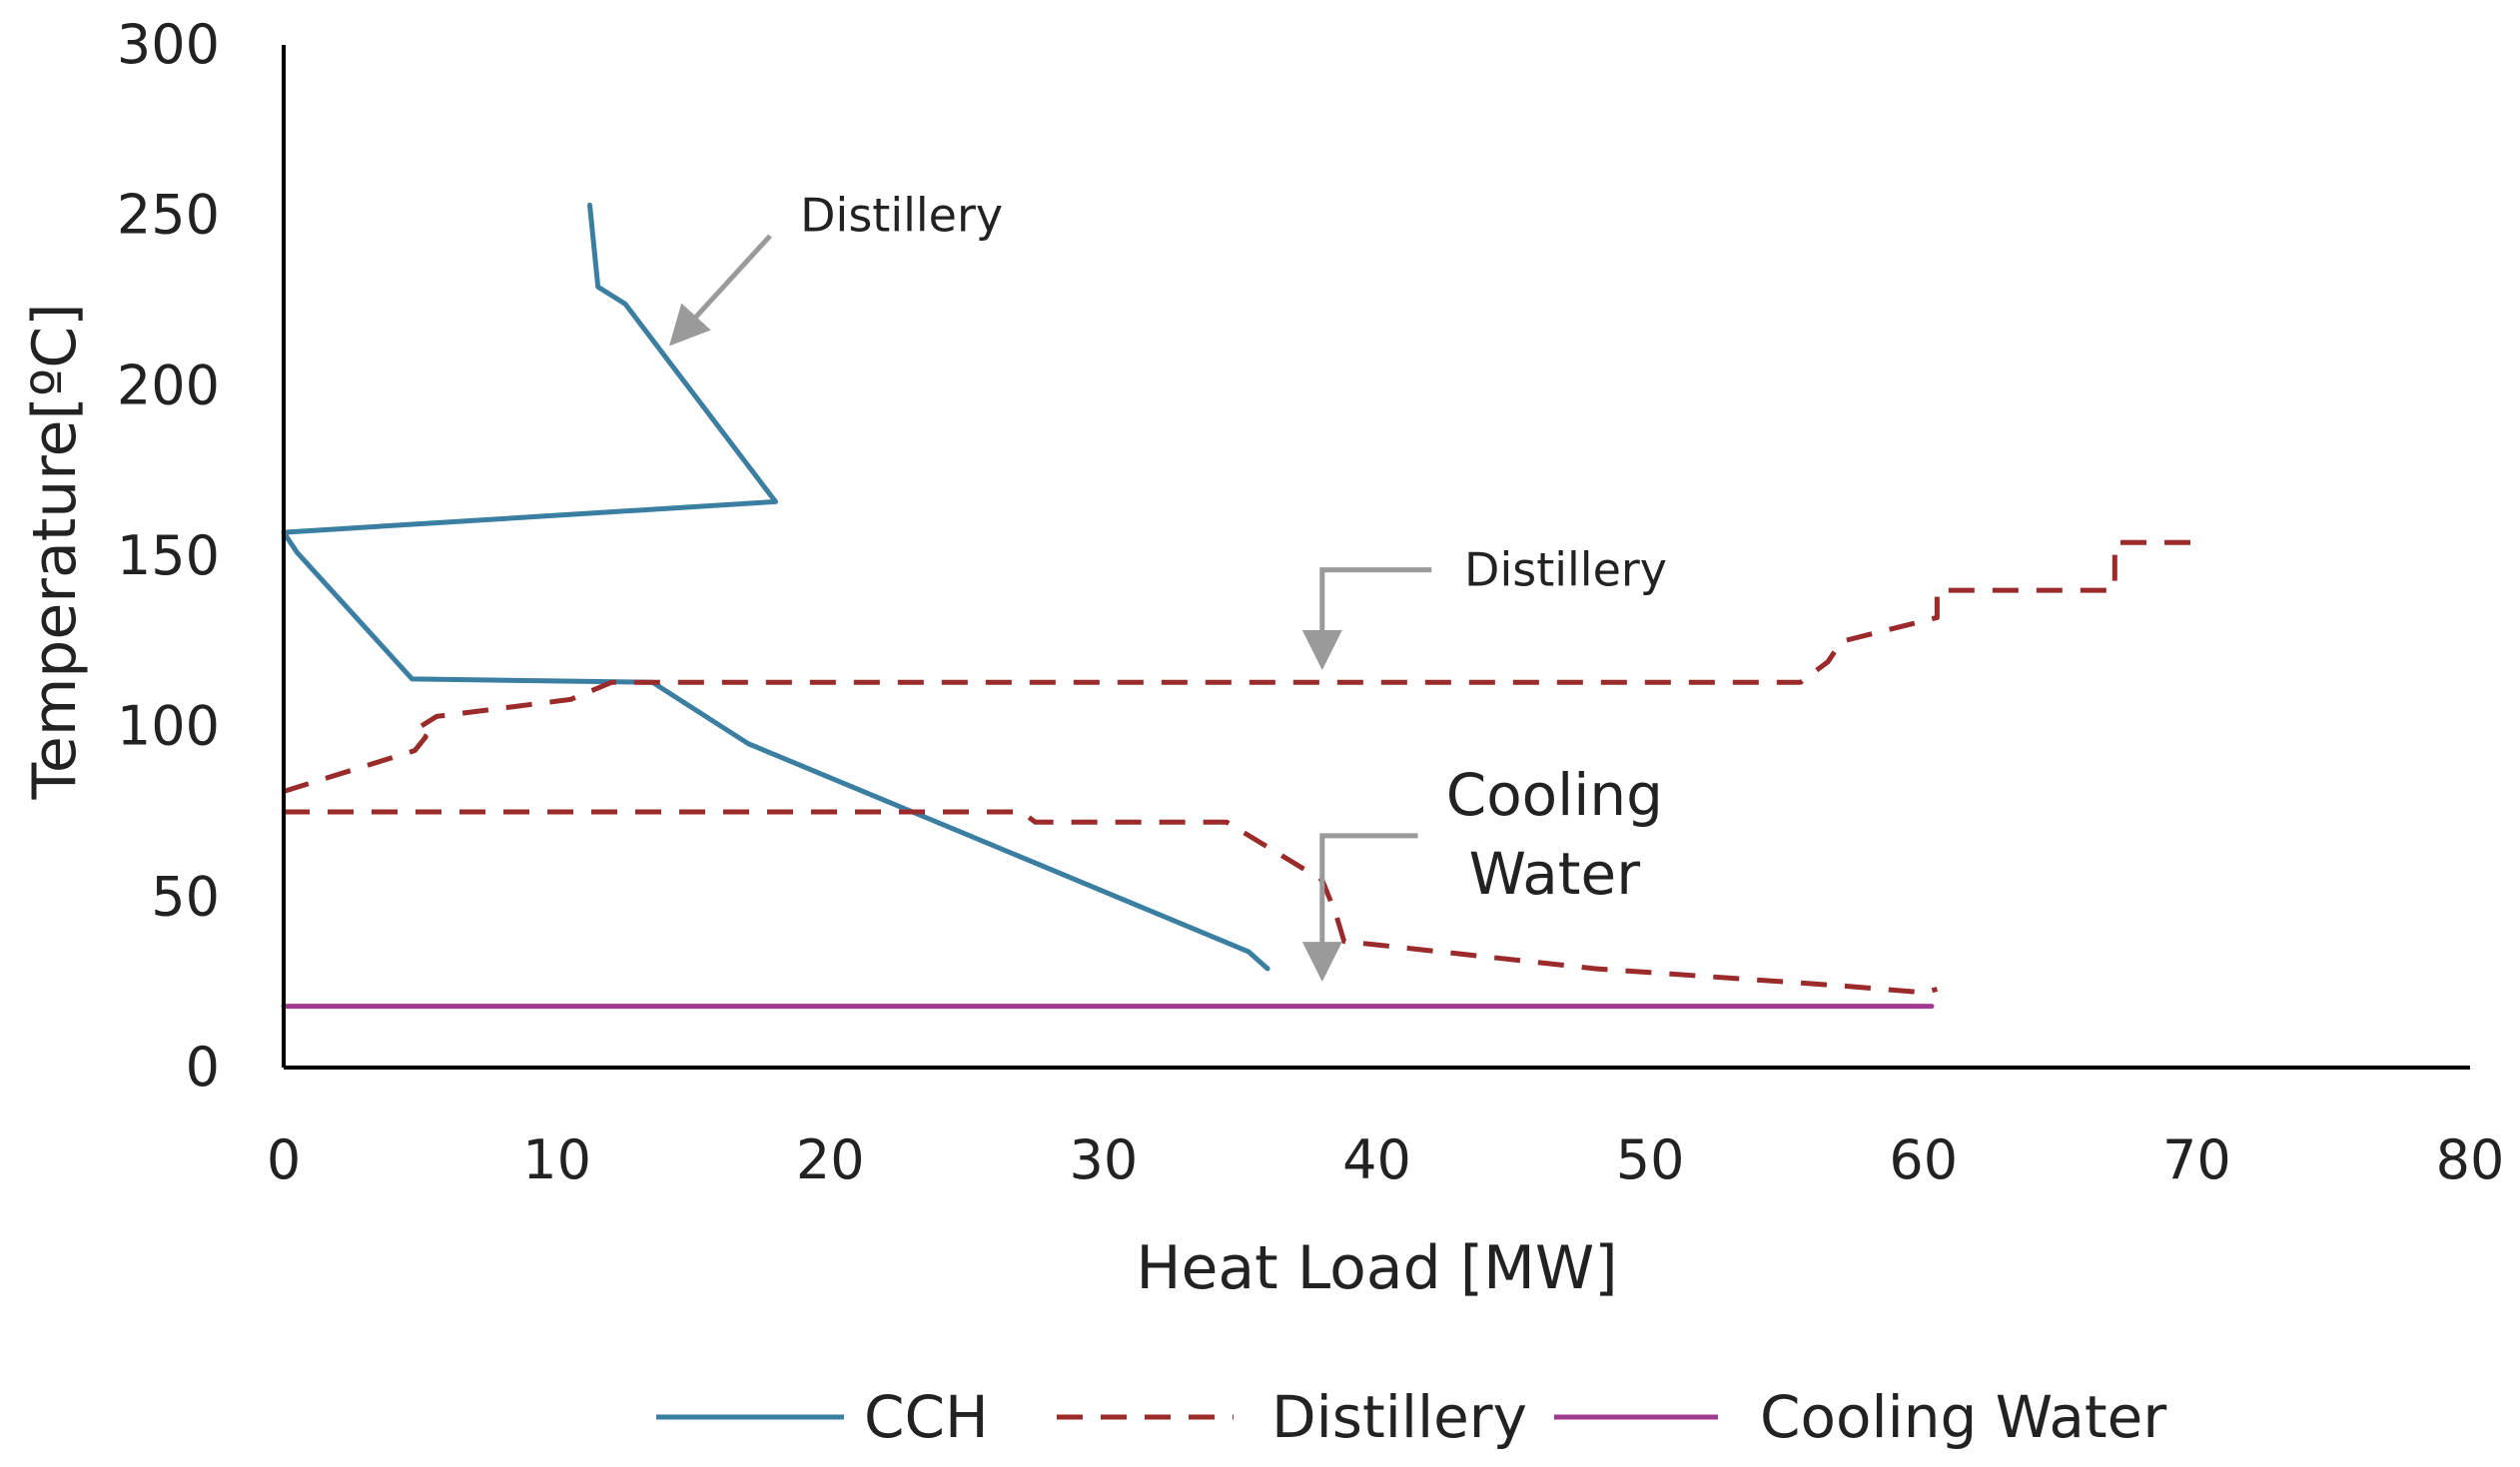  Describe the element at coordinates (168, 215) in the screenshot. I see `y-tick-label: 250` at that location.